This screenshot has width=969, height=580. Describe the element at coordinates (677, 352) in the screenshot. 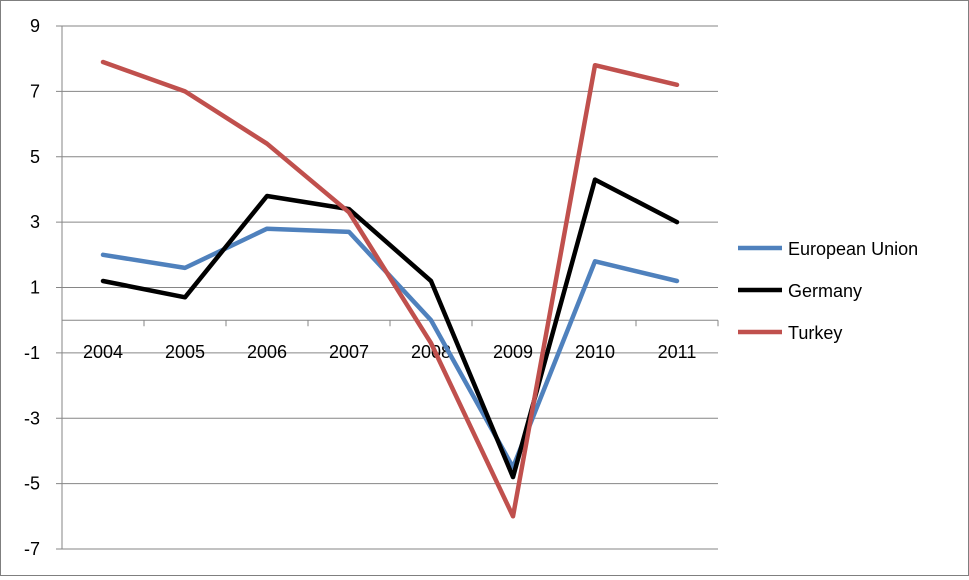

I see `x-tick-label: 2011` at that location.